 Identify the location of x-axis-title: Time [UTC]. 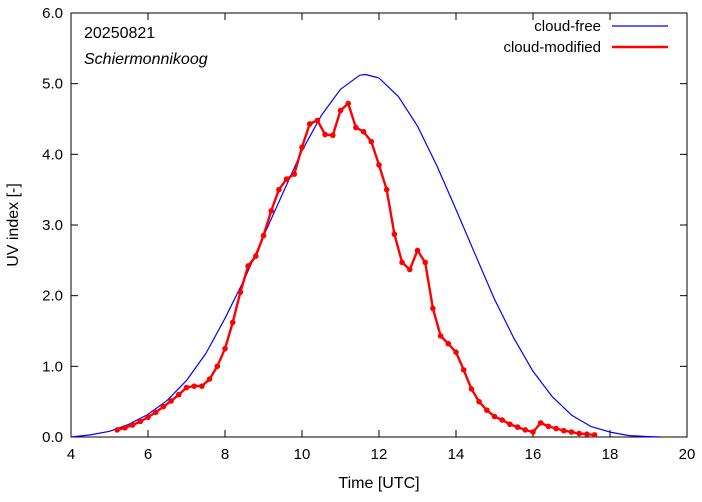
(378, 483).